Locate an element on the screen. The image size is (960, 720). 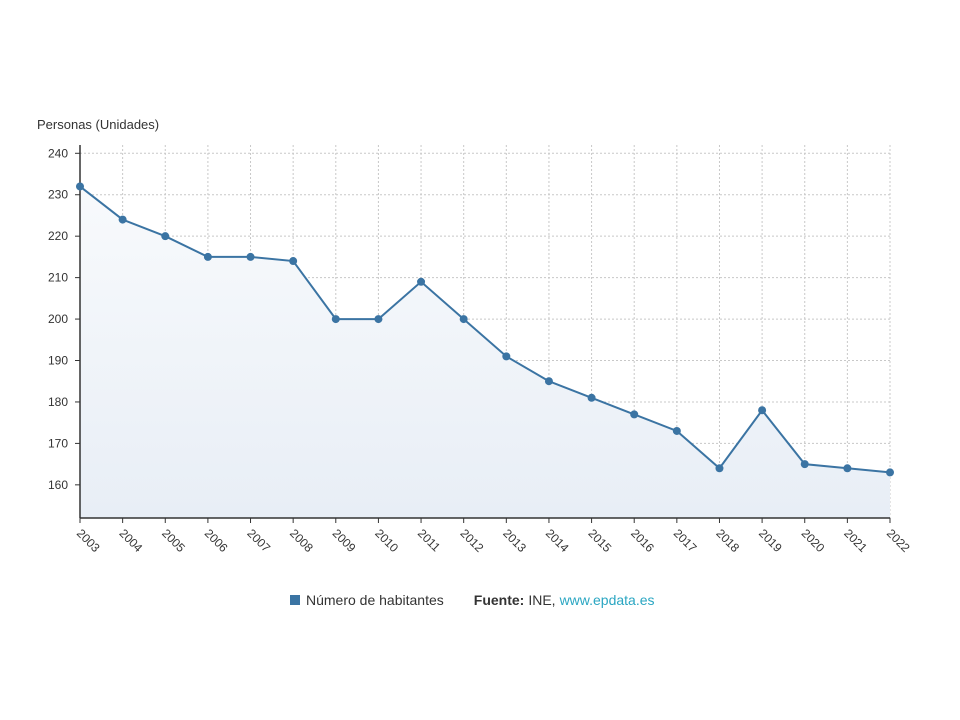
x-tick-label: 2004 is located at coordinates (131, 540).